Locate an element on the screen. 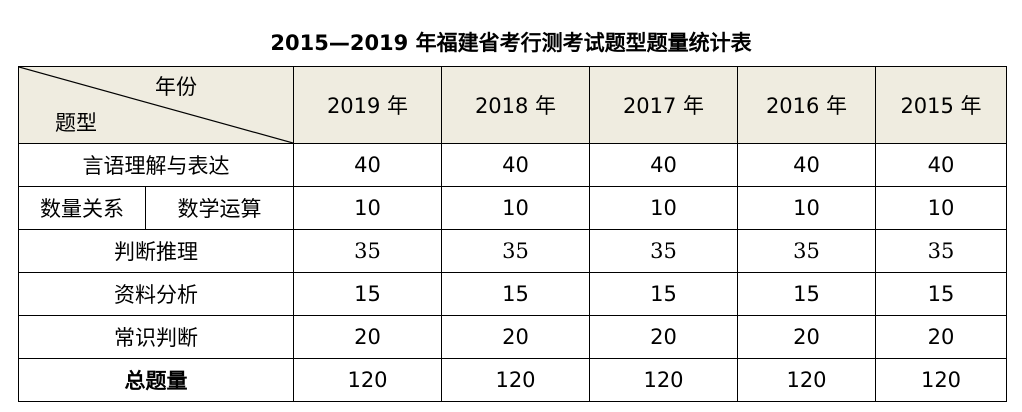  table-row: 资料分析 15 15 15 15 15 is located at coordinates (512, 294).